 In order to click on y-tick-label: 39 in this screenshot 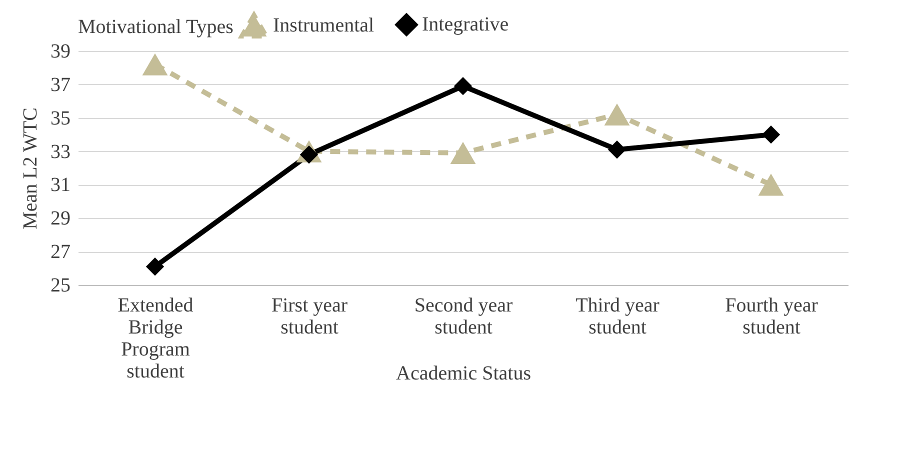, I will do `click(60, 51)`.